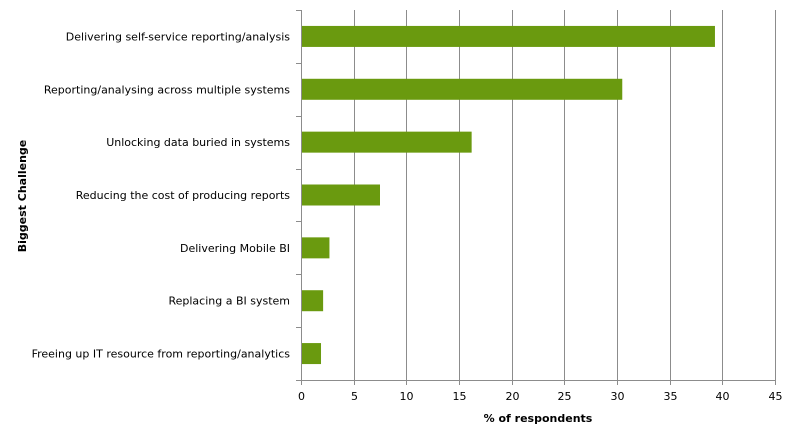 The image size is (792, 443). Describe the element at coordinates (538, 418) in the screenshot. I see `x-axis-title: % of respondents` at that location.